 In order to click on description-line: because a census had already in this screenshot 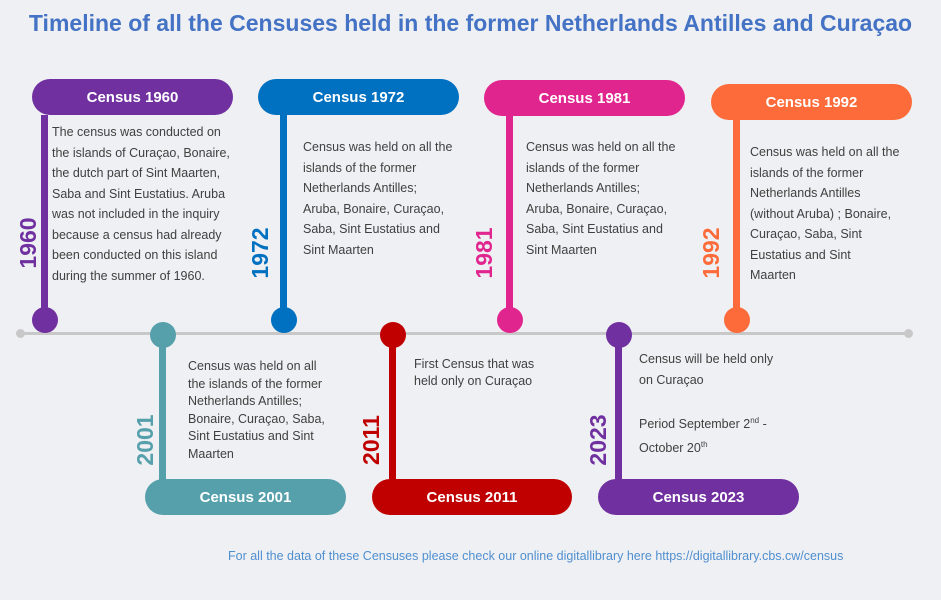, I will do `click(137, 234)`.